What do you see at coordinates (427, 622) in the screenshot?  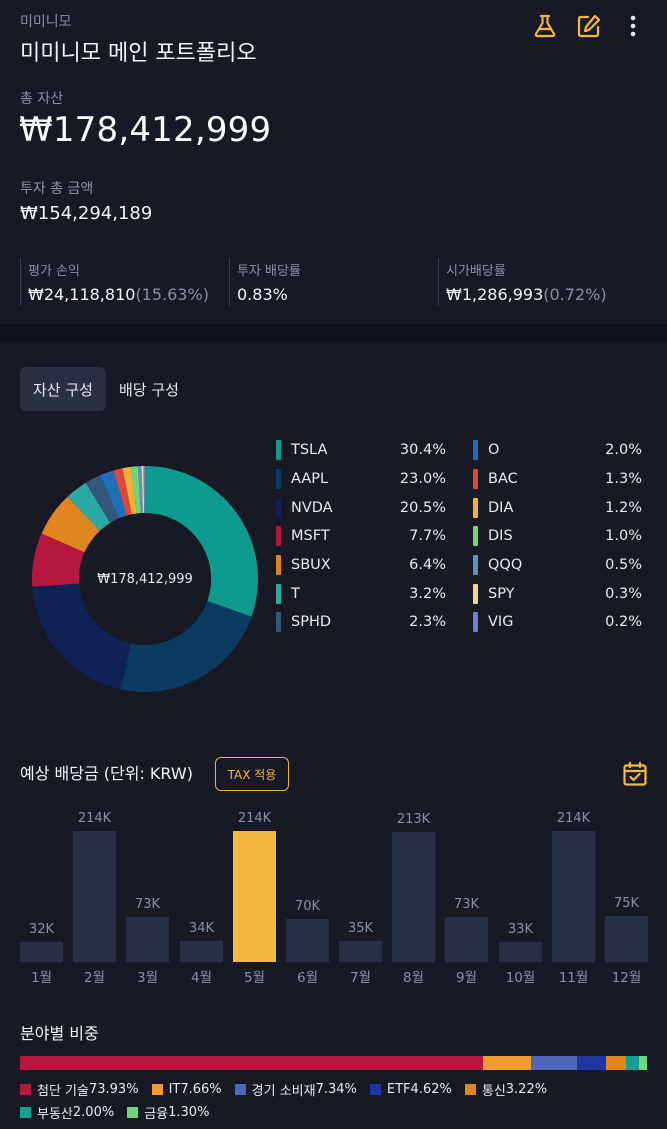 I see `legend-percent: 2.3%` at bounding box center [427, 622].